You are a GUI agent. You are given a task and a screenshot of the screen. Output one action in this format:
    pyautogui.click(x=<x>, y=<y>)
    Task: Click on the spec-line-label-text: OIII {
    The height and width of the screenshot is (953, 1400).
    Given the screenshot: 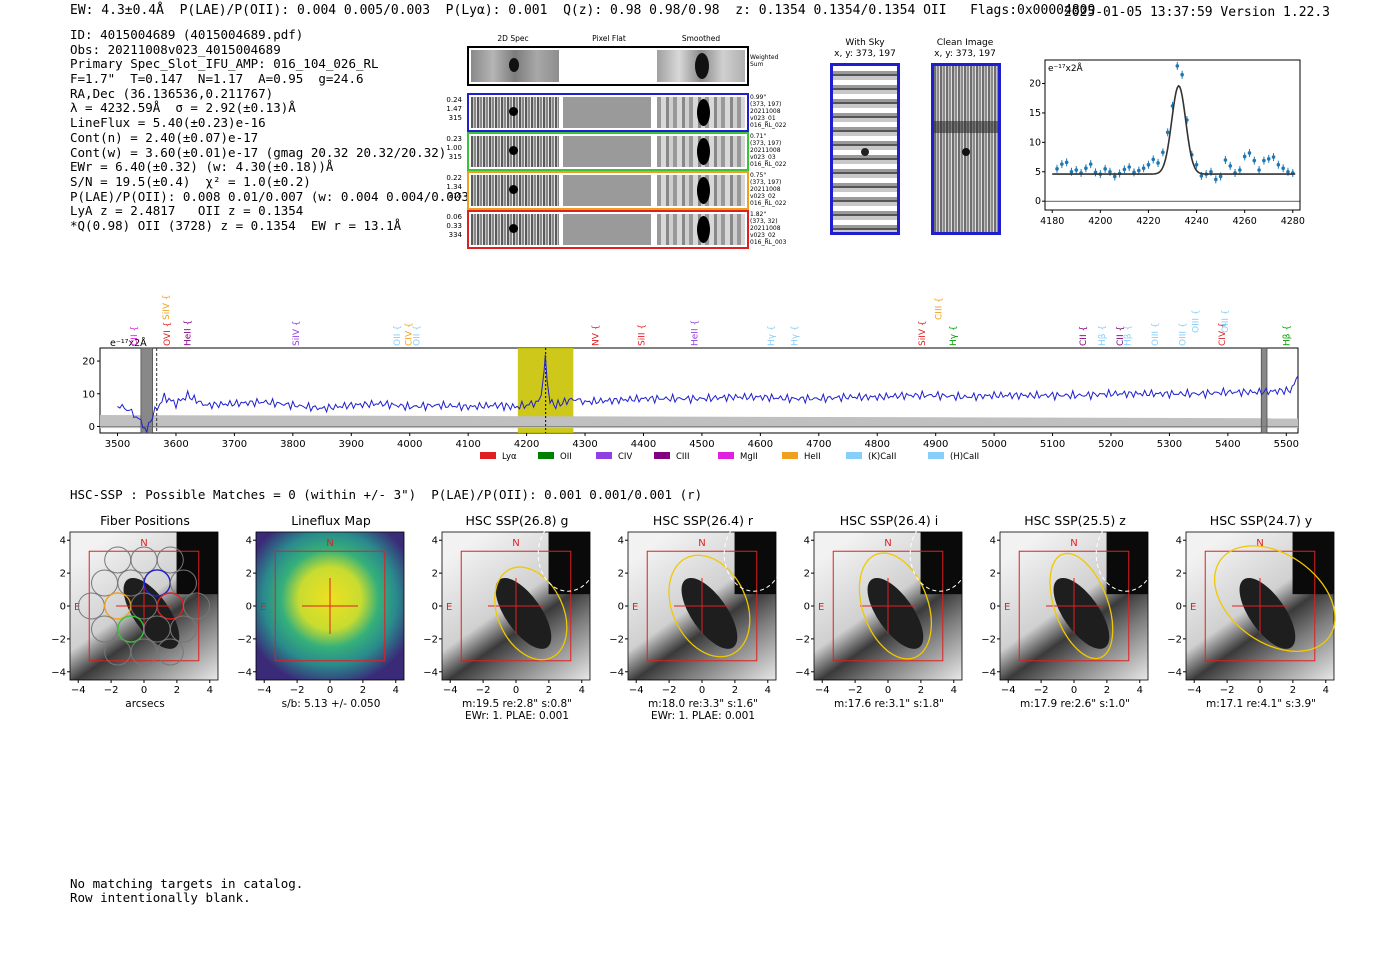 What is the action you would take?
    pyautogui.click(x=1156, y=334)
    